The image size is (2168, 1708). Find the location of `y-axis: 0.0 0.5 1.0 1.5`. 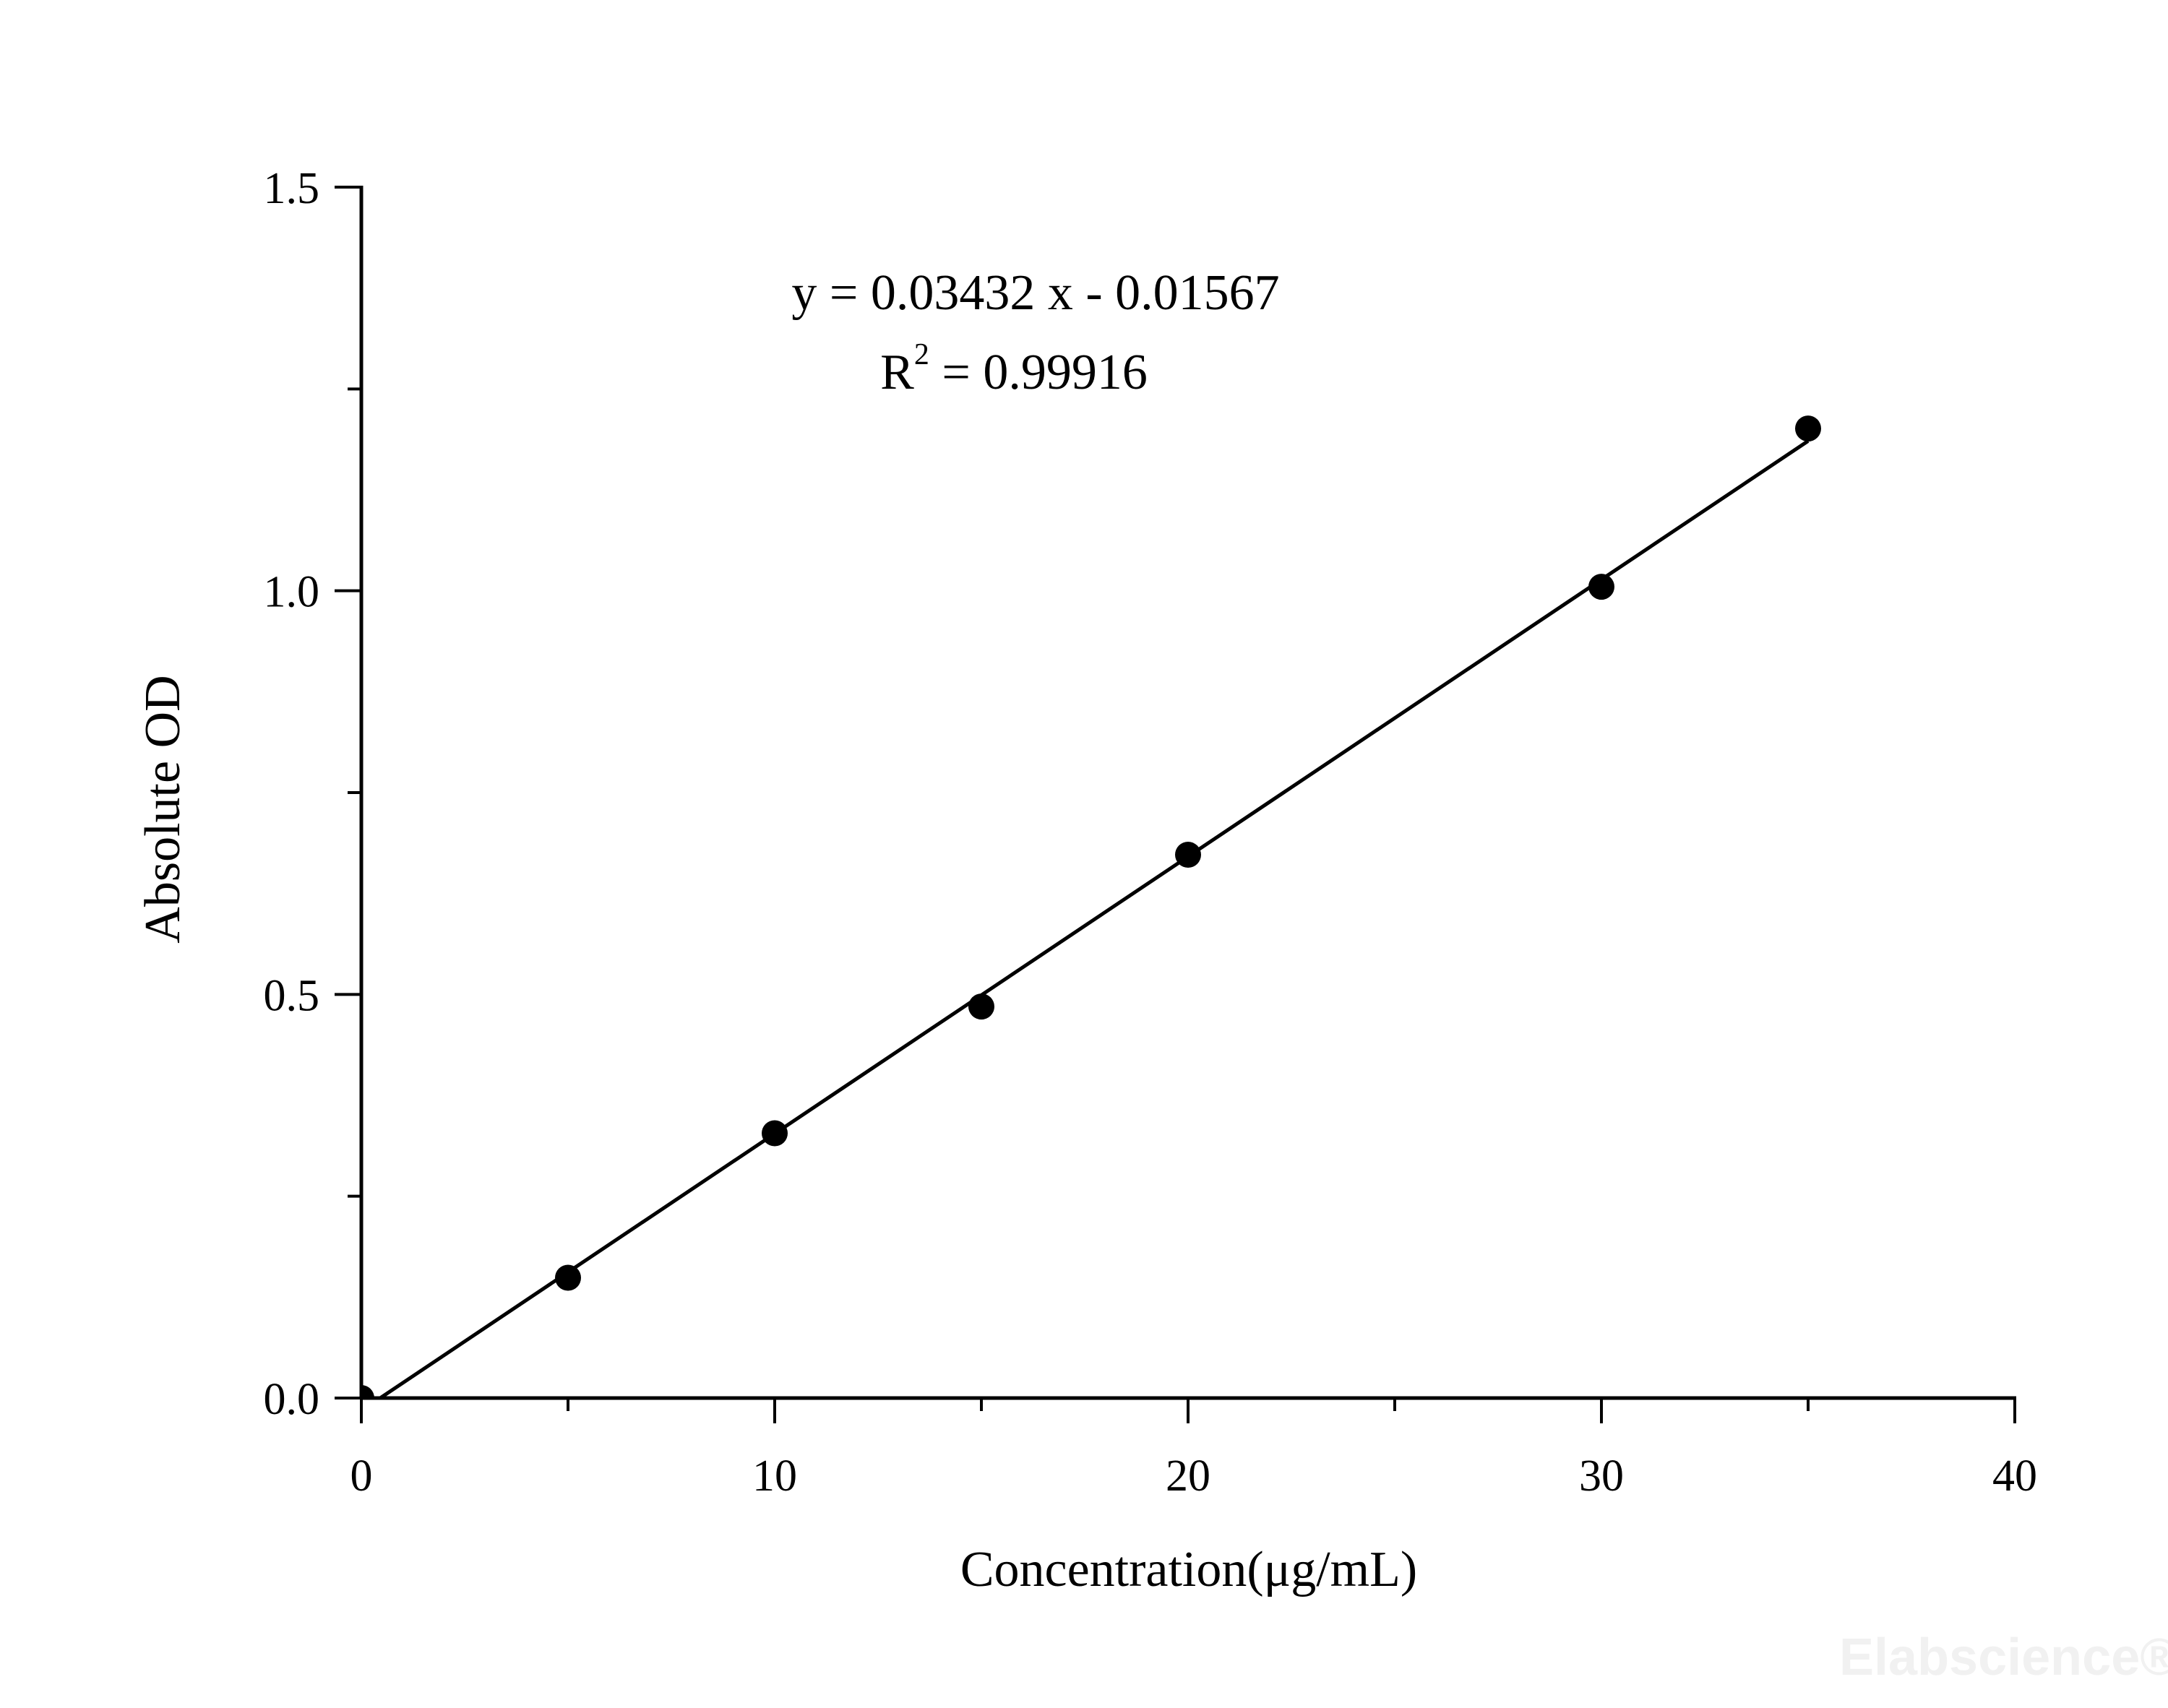

y-axis: 0.0 0.5 1.0 1.5 is located at coordinates (314, 794).